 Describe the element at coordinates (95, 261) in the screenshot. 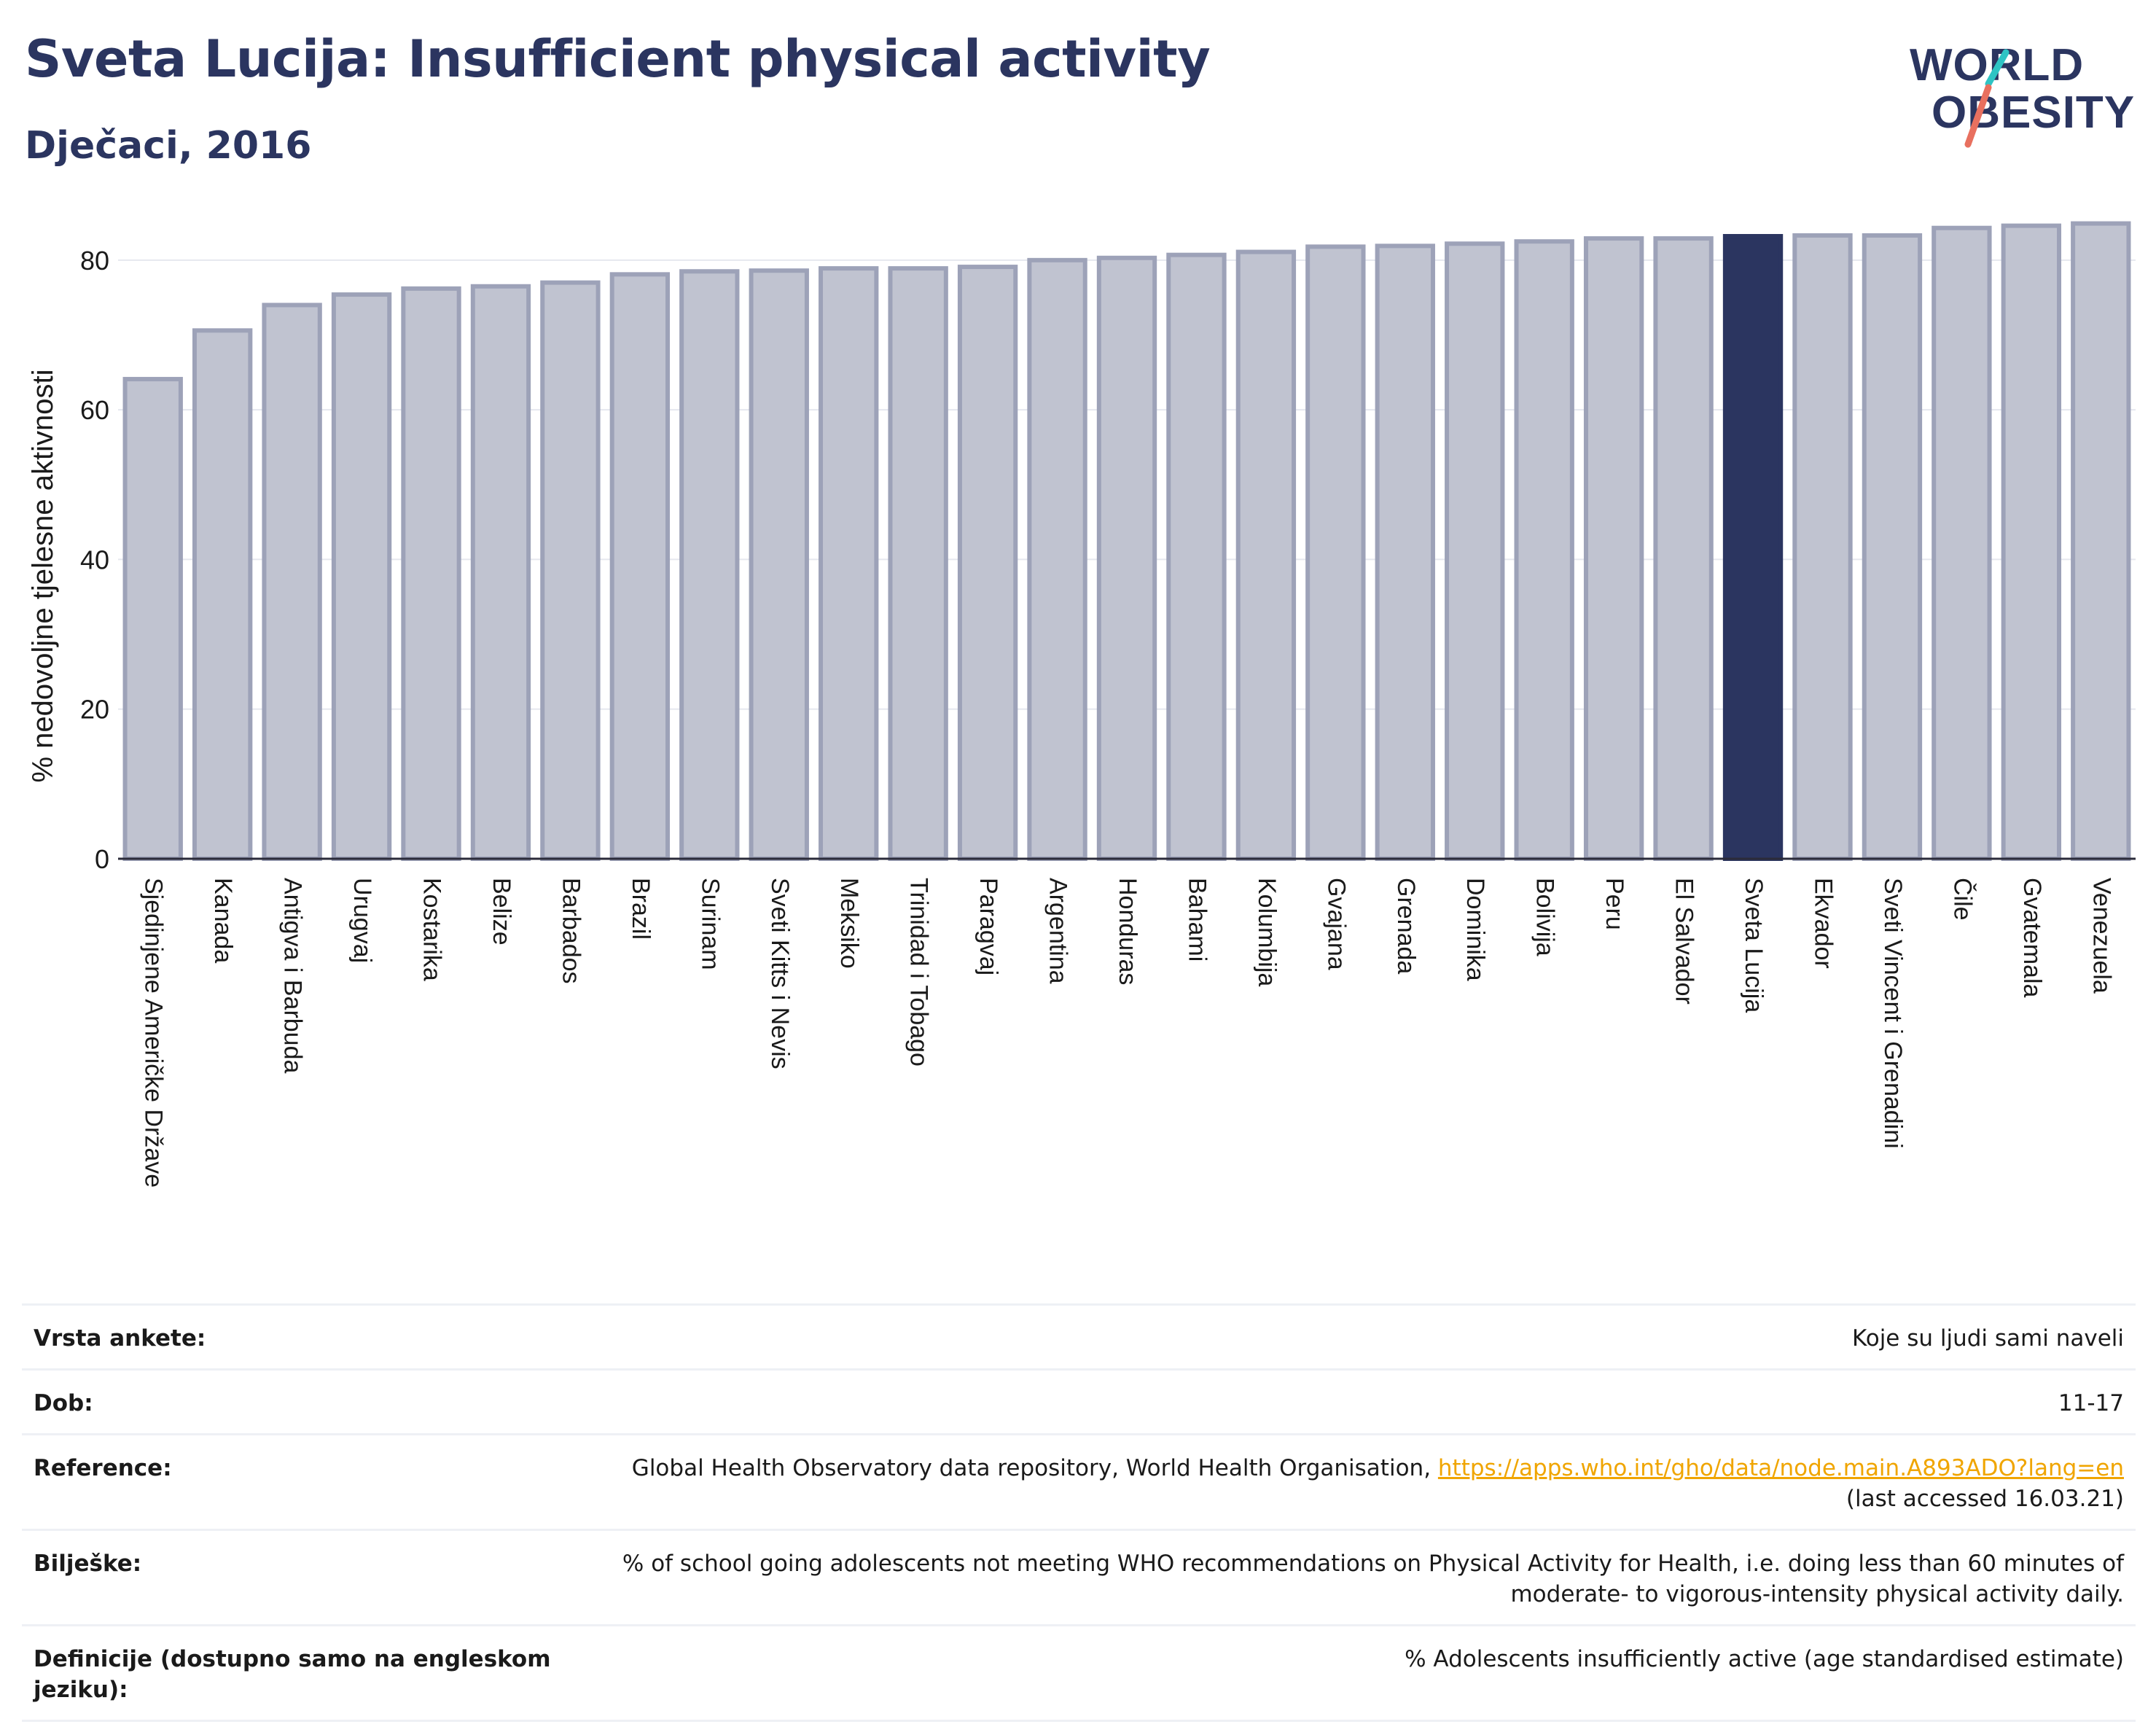

I see `y-tick-label: 80` at that location.